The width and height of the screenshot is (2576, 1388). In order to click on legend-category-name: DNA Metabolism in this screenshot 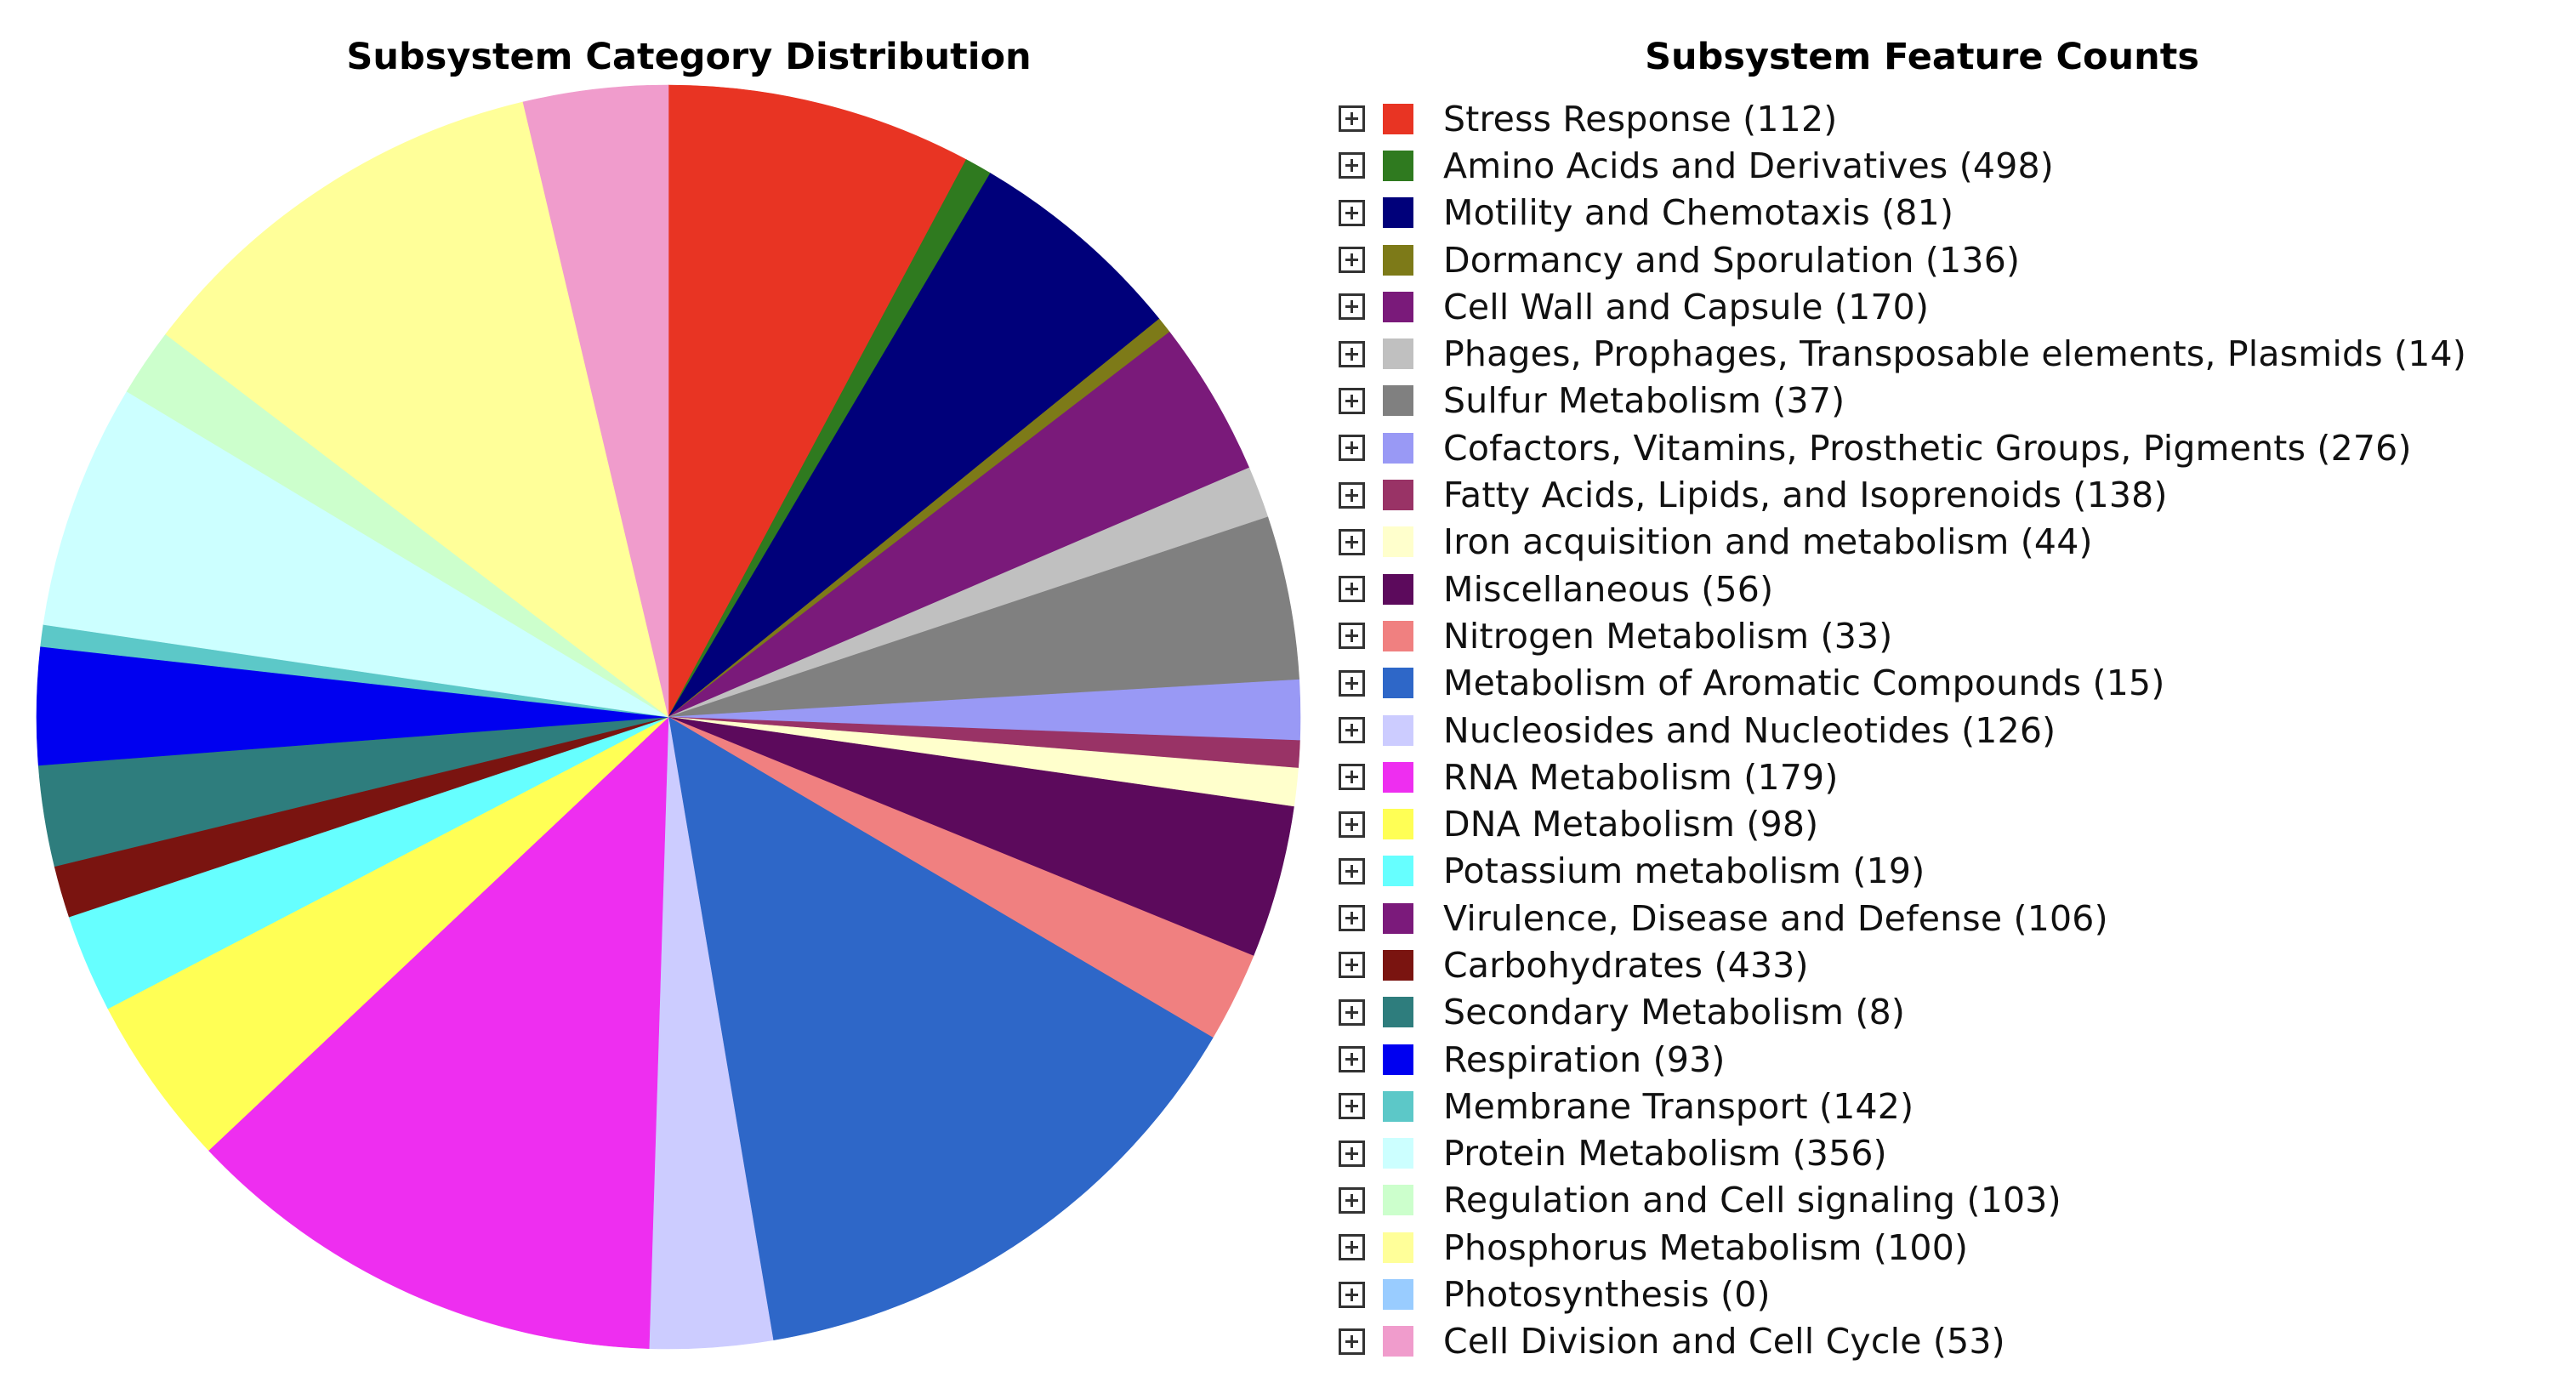, I will do `click(1589, 824)`.